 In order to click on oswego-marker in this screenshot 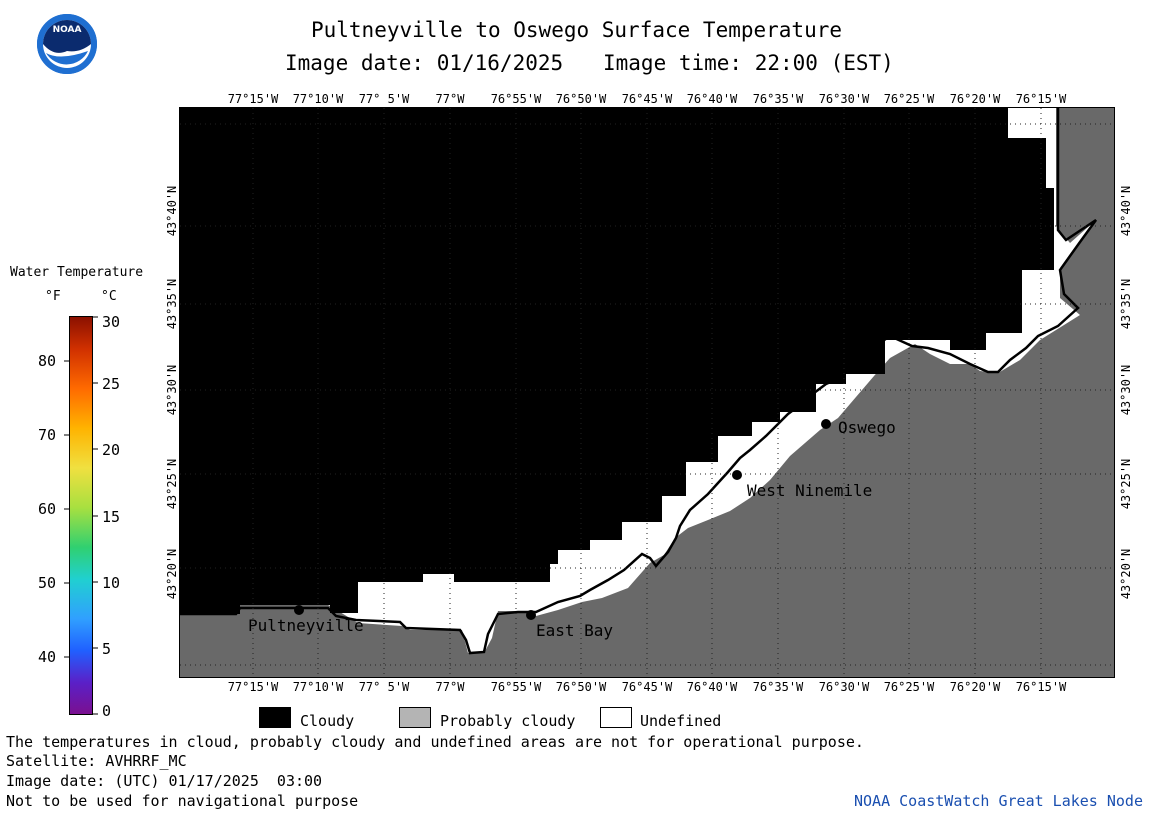, I will do `click(826, 424)`.